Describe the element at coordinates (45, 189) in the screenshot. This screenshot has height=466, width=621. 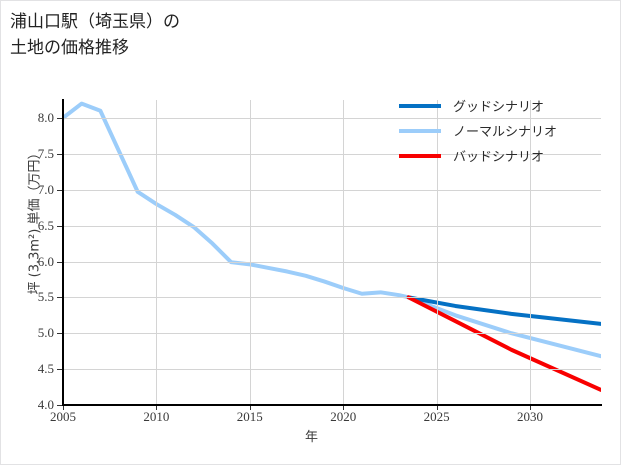
I see `y-axis-tick-label: 7.0` at that location.